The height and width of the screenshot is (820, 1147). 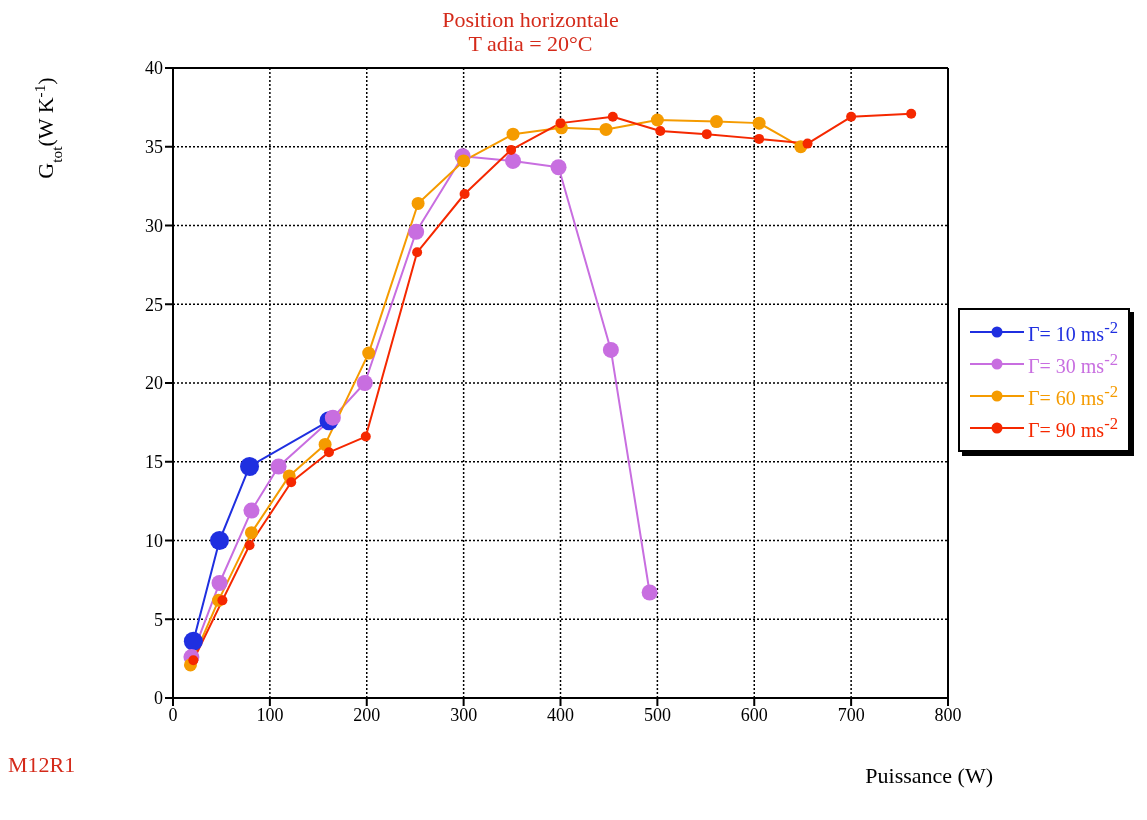 What do you see at coordinates (948, 714) in the screenshot?
I see `x-tick-label: 800` at bounding box center [948, 714].